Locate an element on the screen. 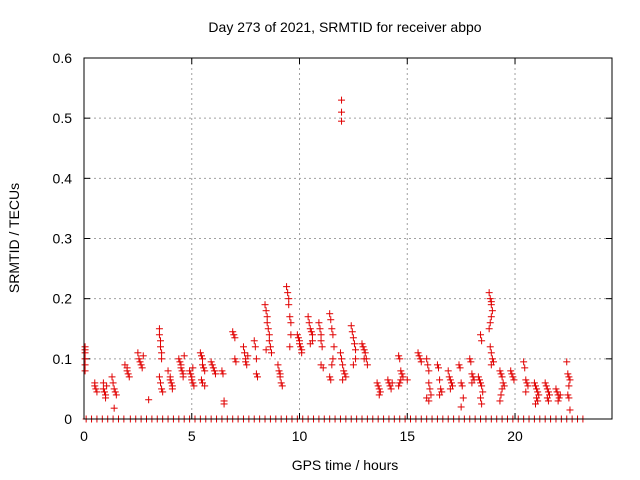 The width and height of the screenshot is (640, 480). x-tick-label: 20 is located at coordinates (515, 436).